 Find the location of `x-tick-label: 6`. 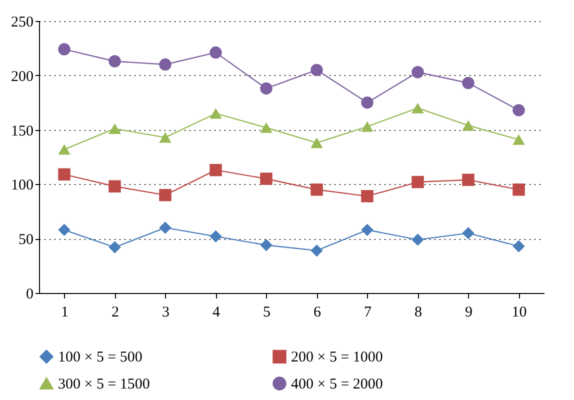

x-tick-label: 6 is located at coordinates (318, 312).